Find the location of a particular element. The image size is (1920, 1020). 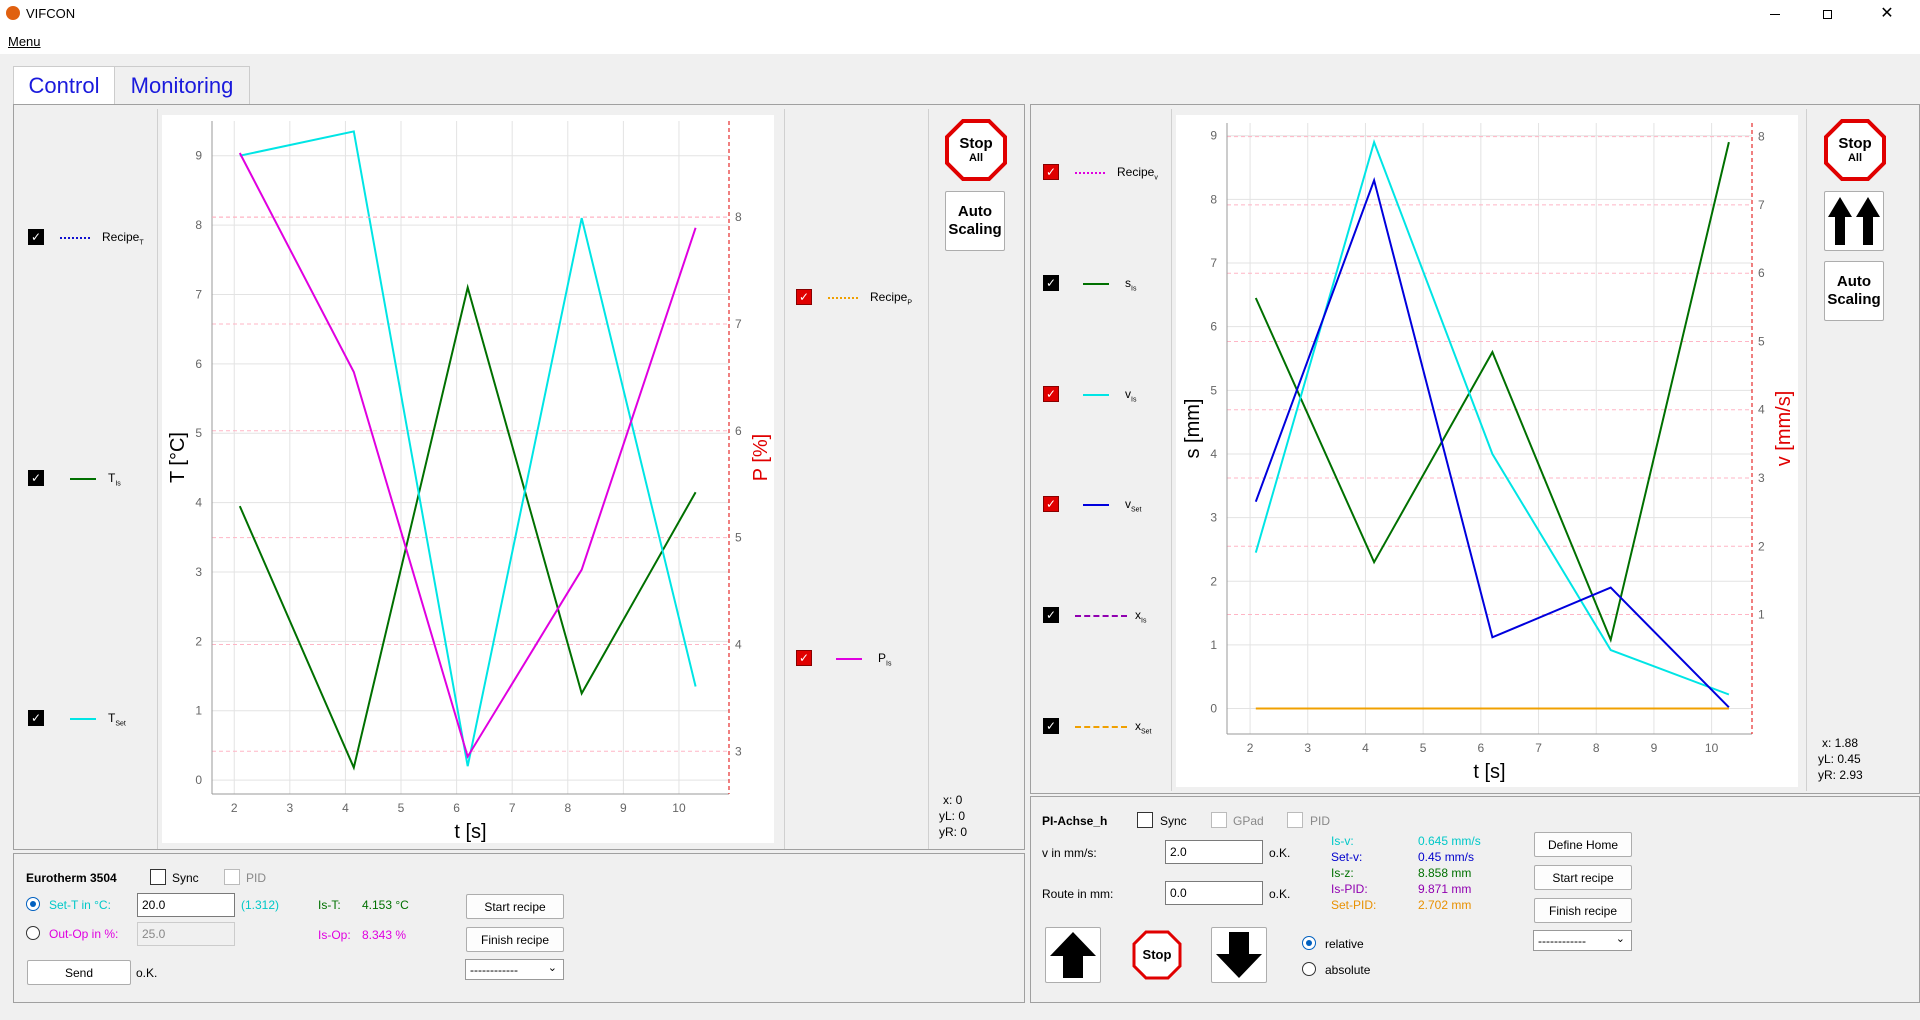

minimize-icon is located at coordinates (1775, 14).